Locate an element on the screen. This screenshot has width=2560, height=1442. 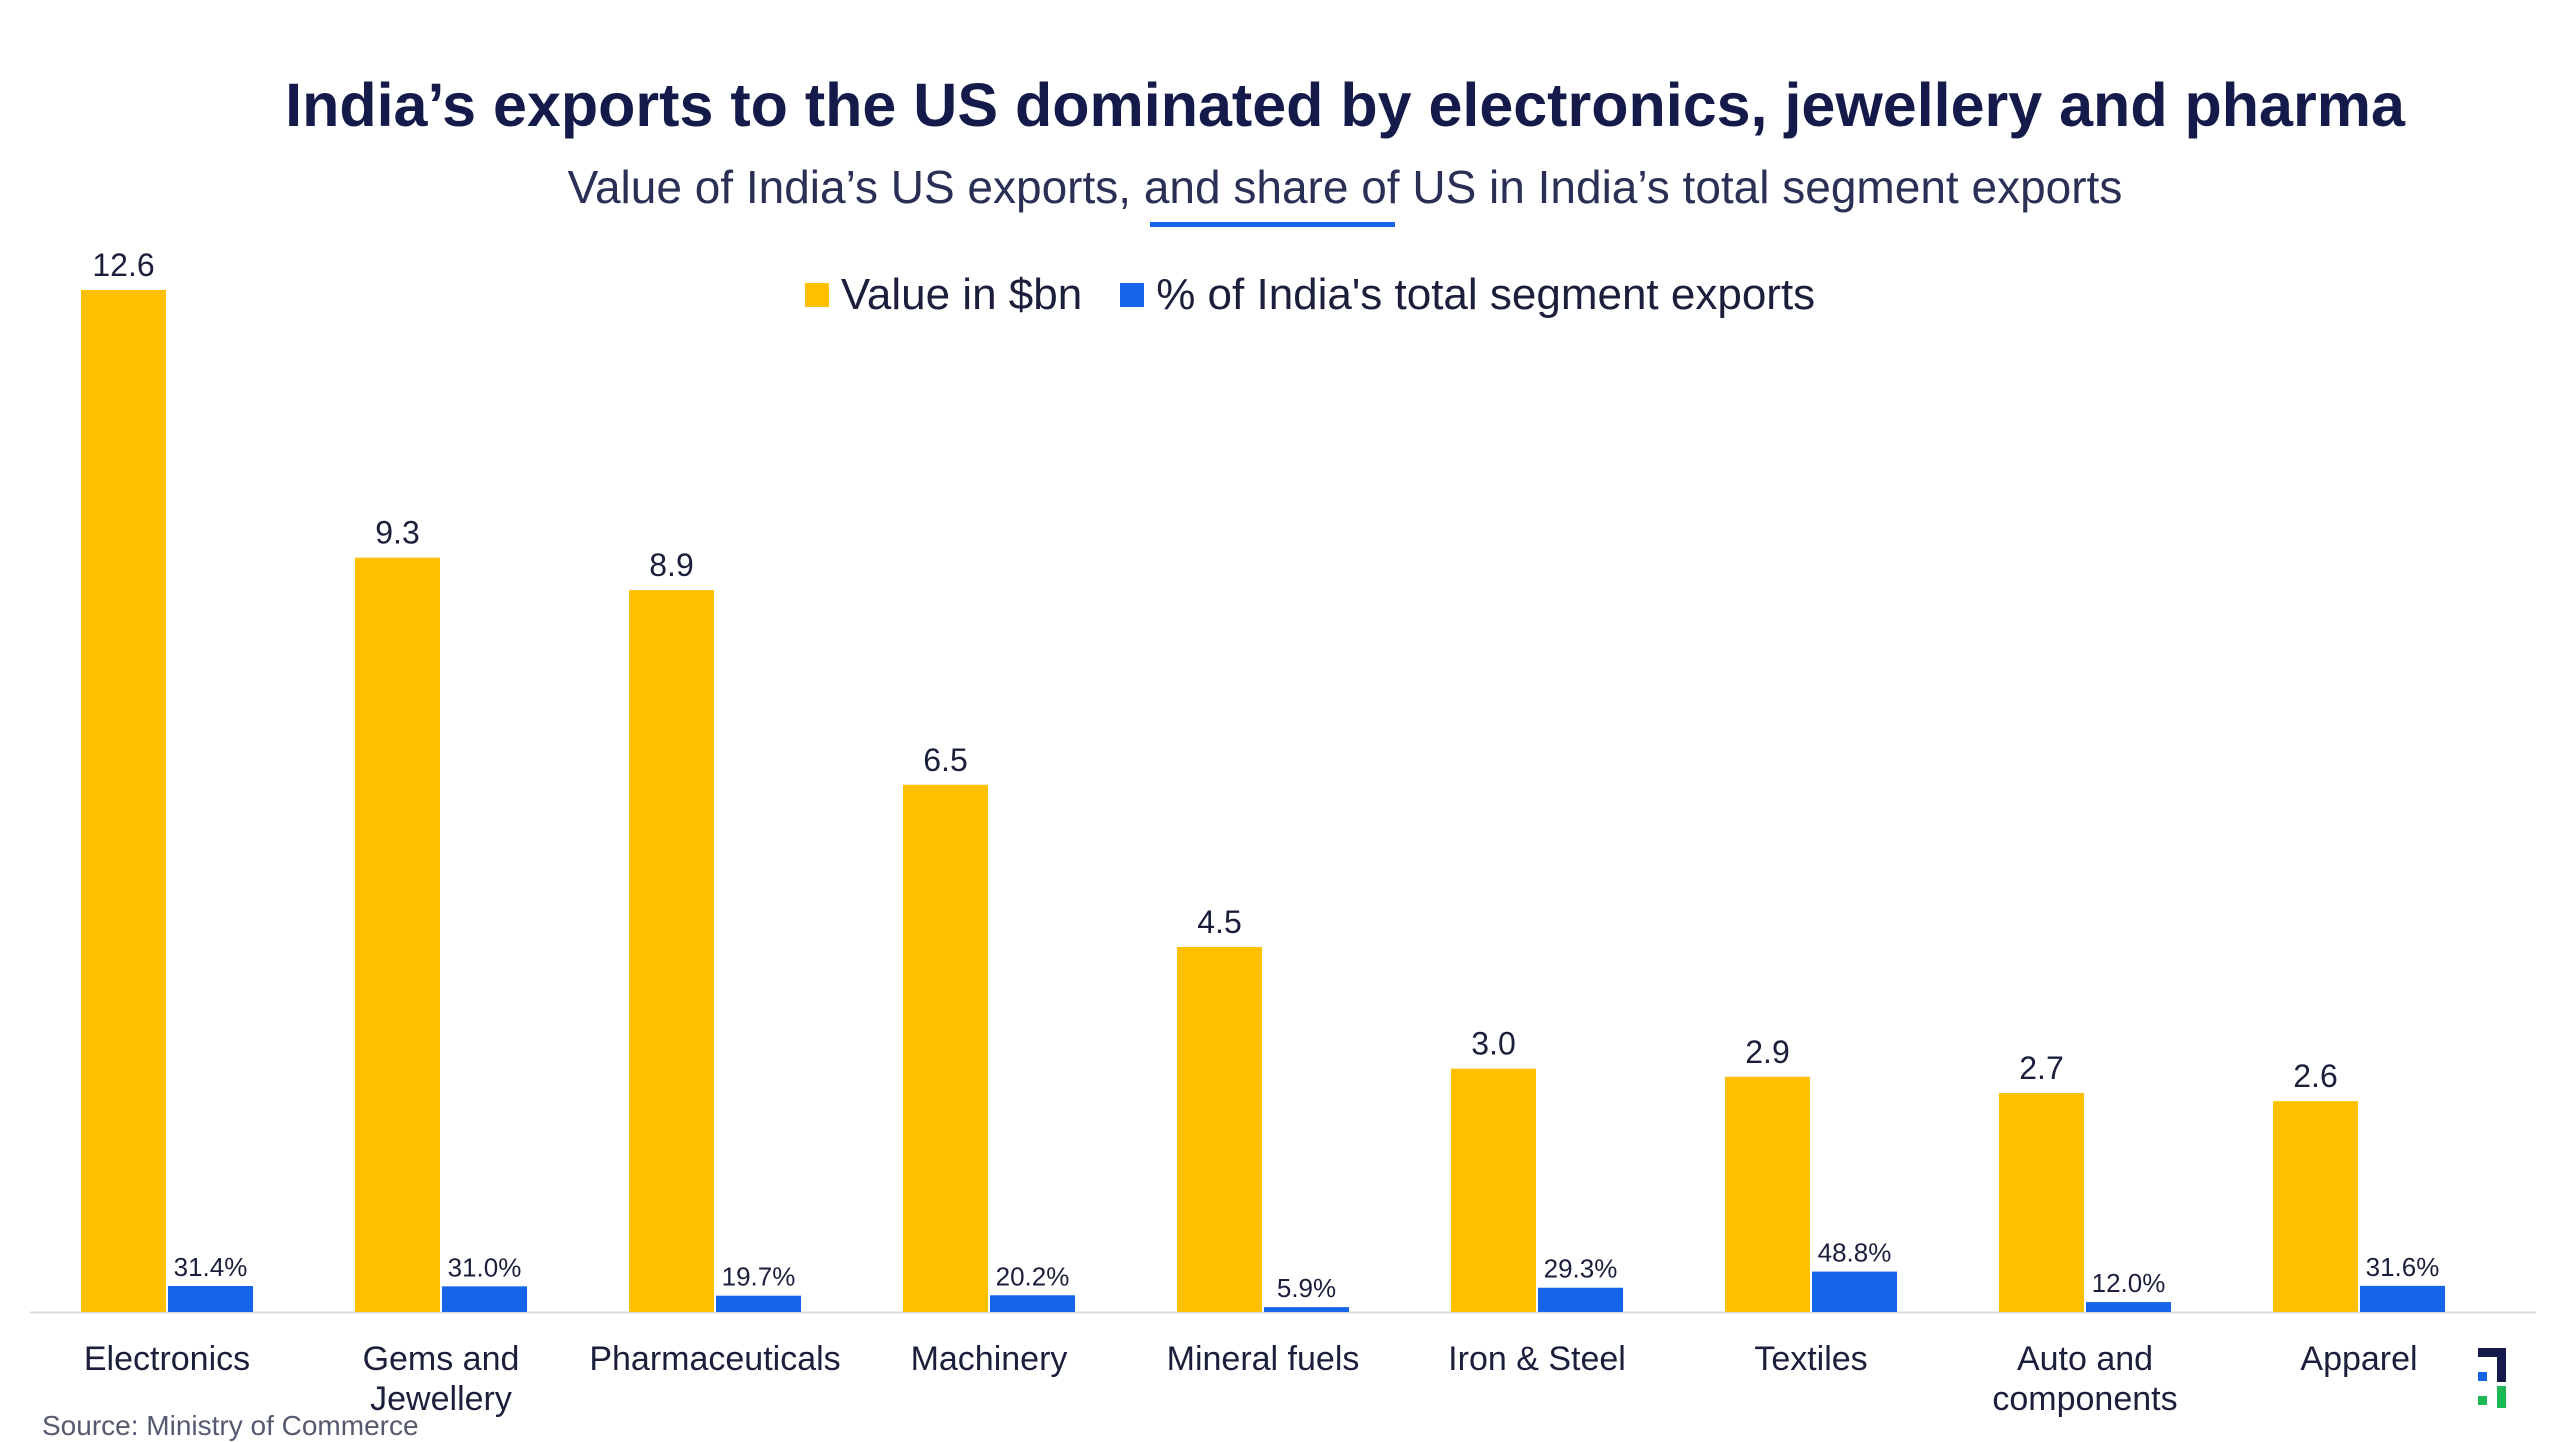
x-tick-label: Pharmaceuticals is located at coordinates (714, 1359).